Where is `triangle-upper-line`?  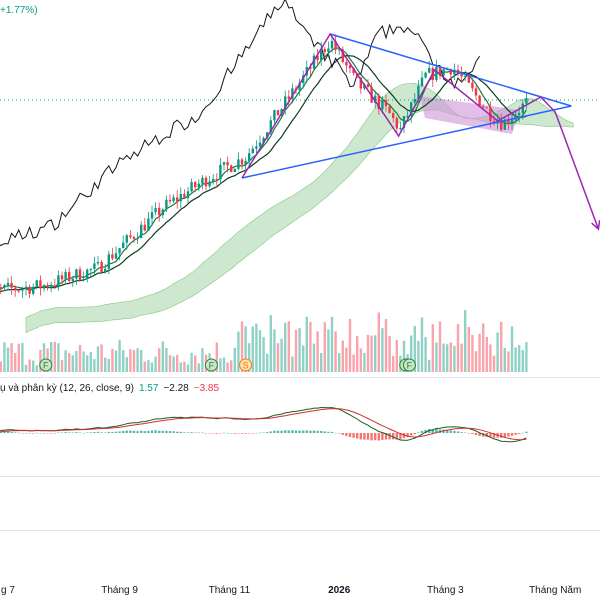
triangle-upper-line is located at coordinates (450, 70).